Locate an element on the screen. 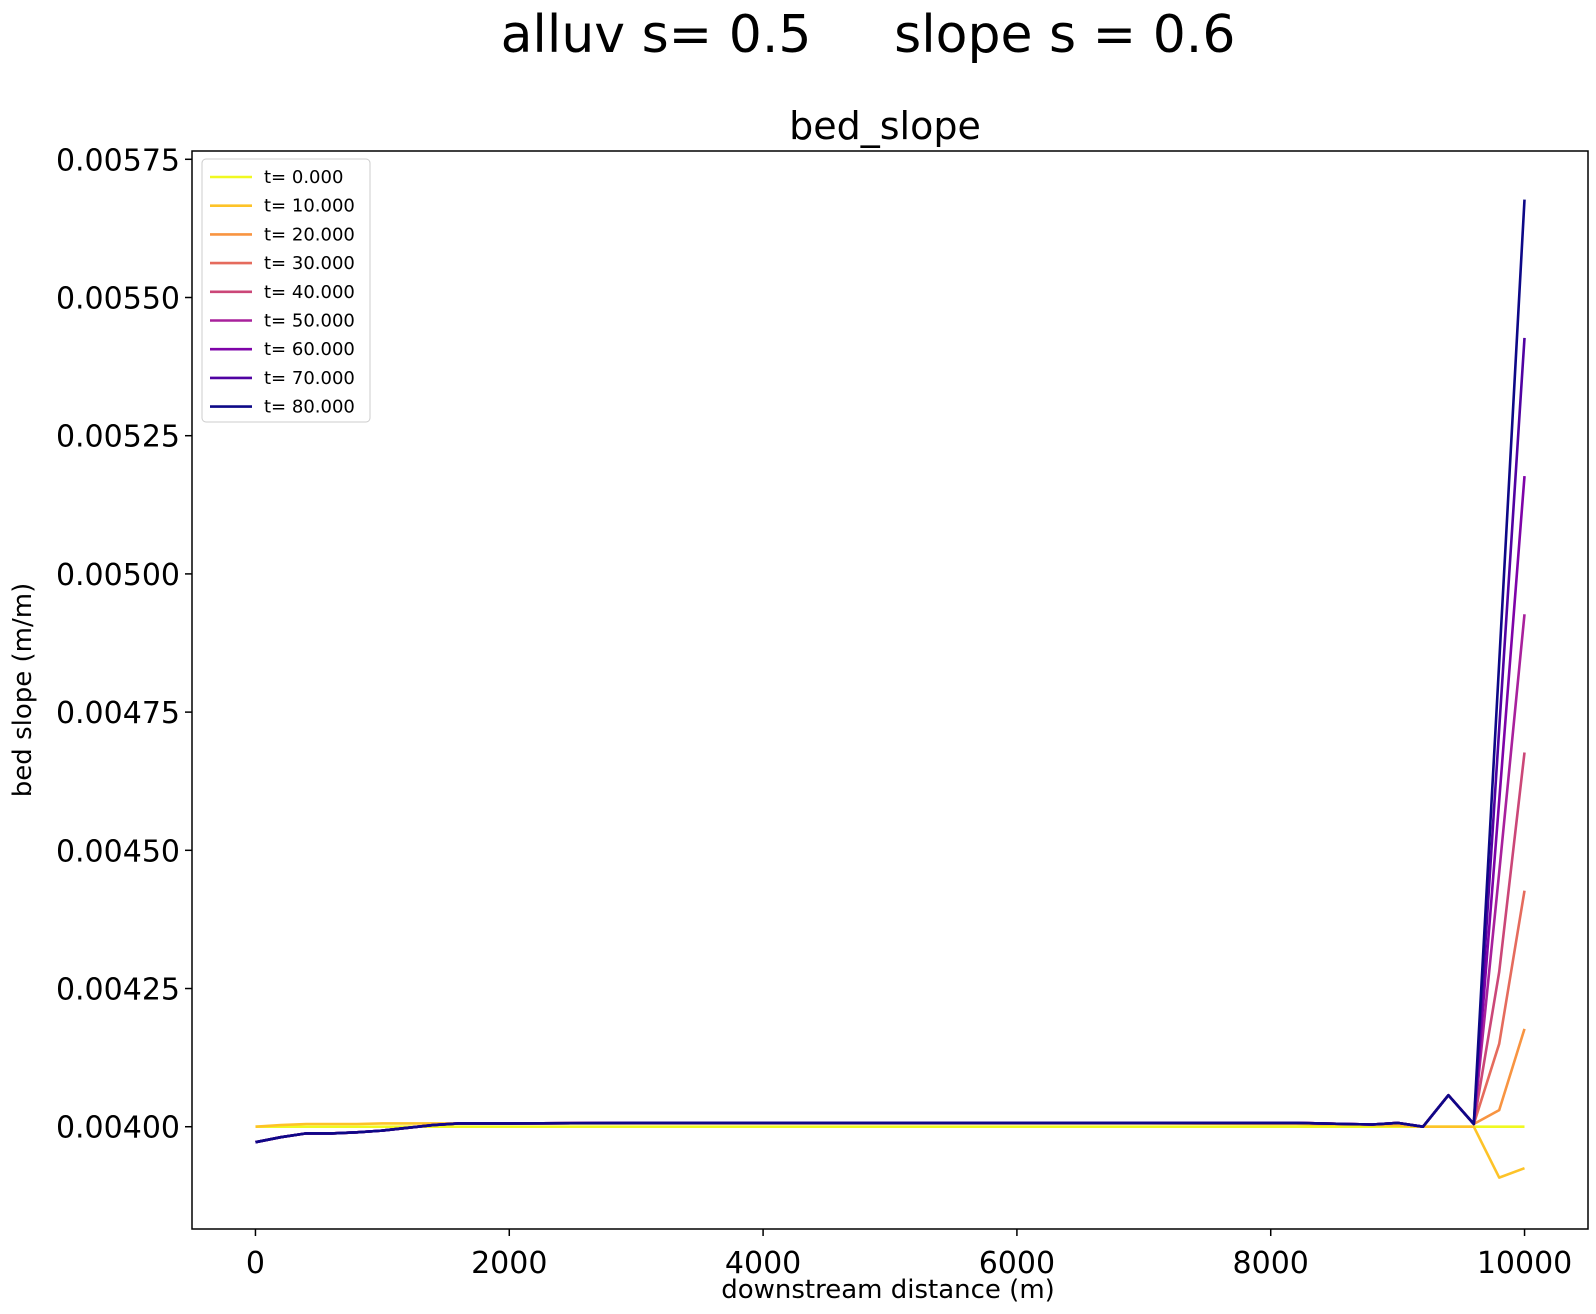 Image resolution: width=1596 pixels, height=1314 pixels. y-tick-label: 0.00500 is located at coordinates (118, 575).